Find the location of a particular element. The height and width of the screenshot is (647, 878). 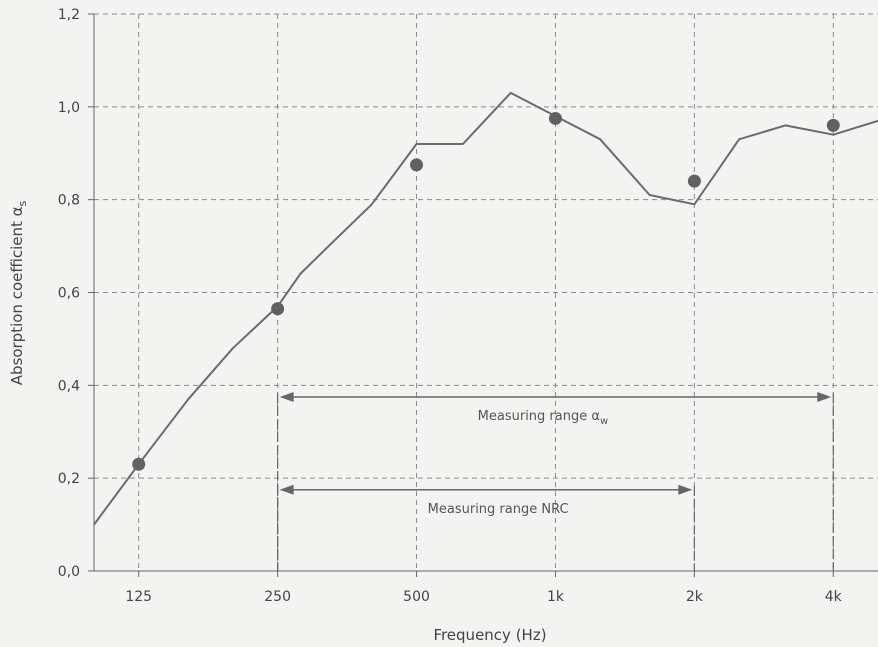

x-tick-label: 4k is located at coordinates (834, 597).